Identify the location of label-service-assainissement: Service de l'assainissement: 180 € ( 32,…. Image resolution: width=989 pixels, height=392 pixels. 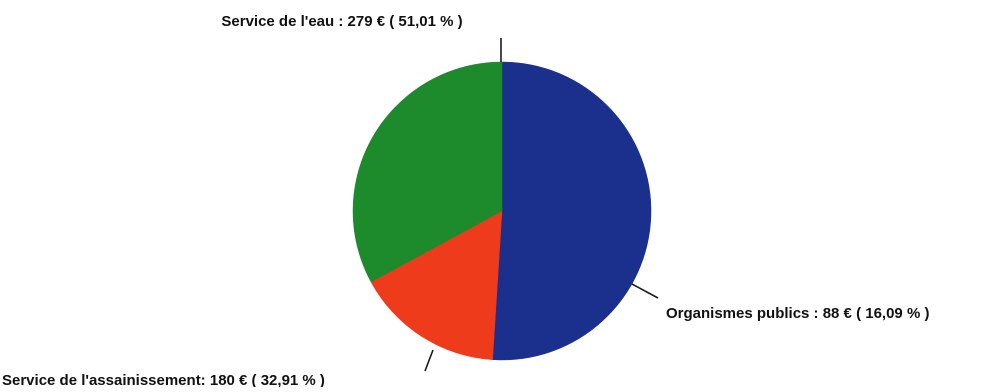
(163, 379).